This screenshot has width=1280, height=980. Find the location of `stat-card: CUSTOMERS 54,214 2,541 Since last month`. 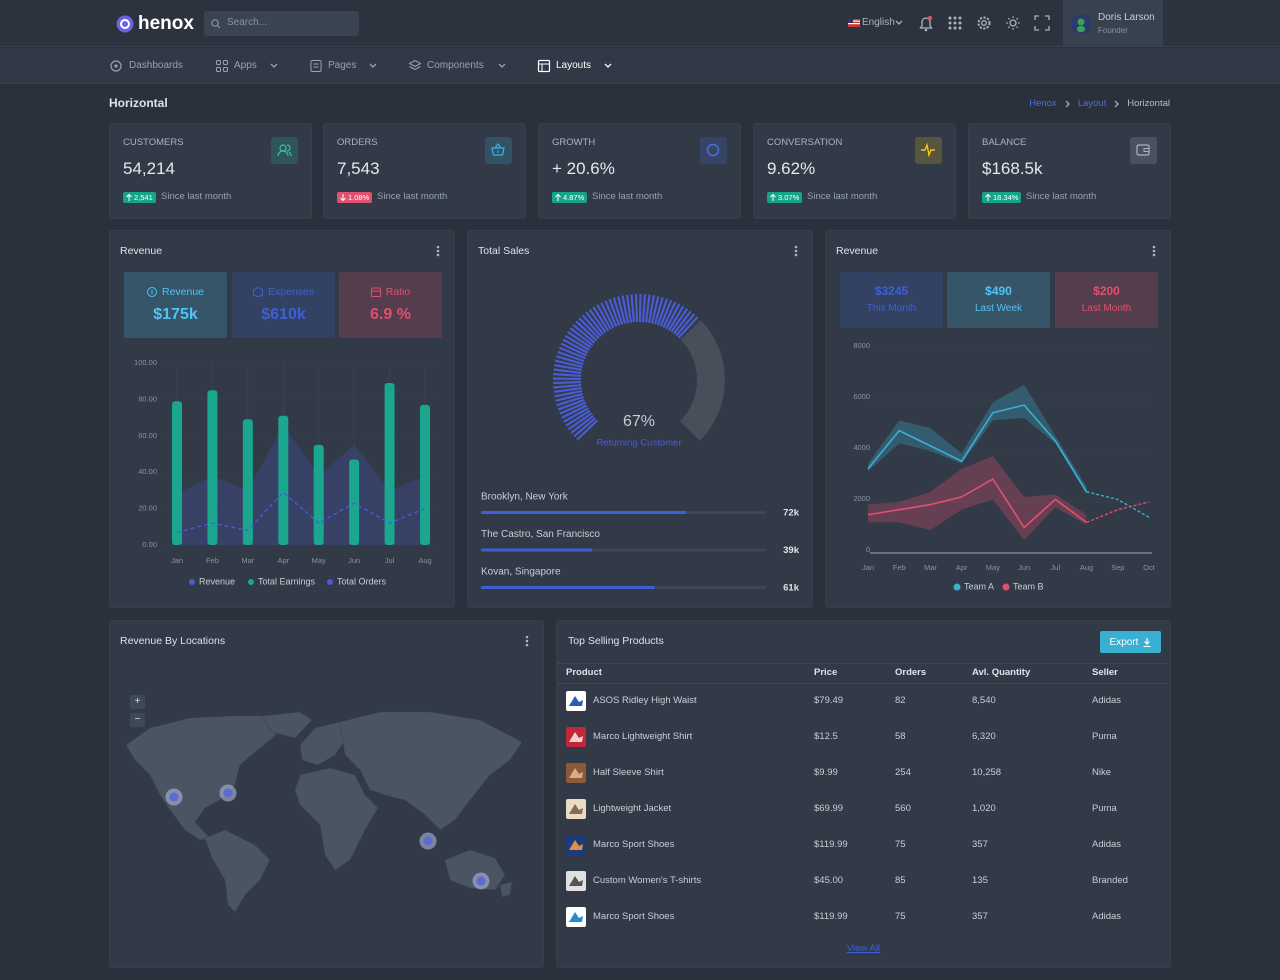

stat-card: CUSTOMERS 54,214 2,541 Since last month is located at coordinates (210, 171).